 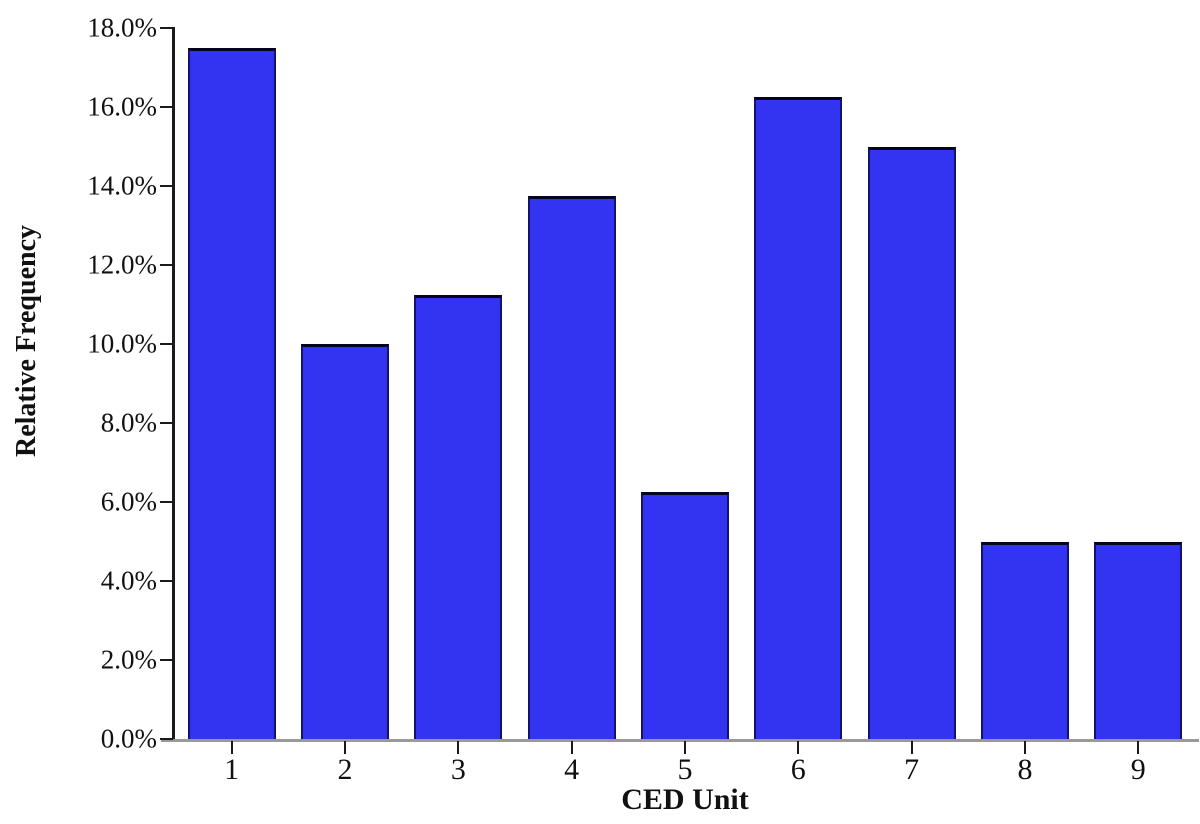 What do you see at coordinates (572, 769) in the screenshot?
I see `x-tick-label: 4` at bounding box center [572, 769].